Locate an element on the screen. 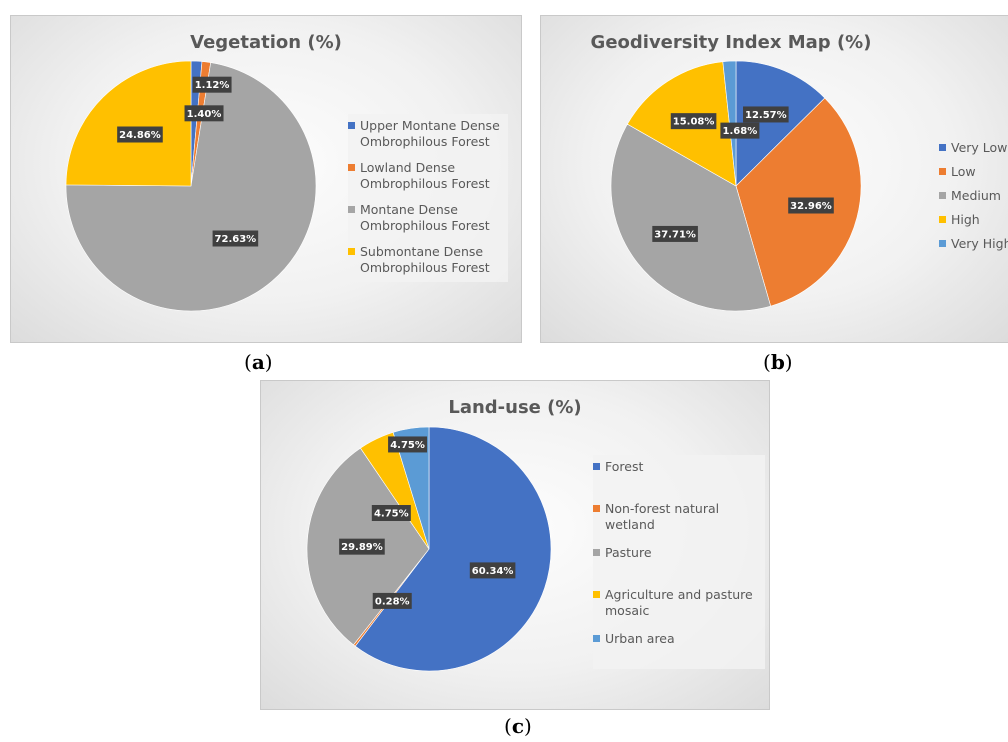 This screenshot has width=1008, height=742. data-label: 24.86% is located at coordinates (140, 134).